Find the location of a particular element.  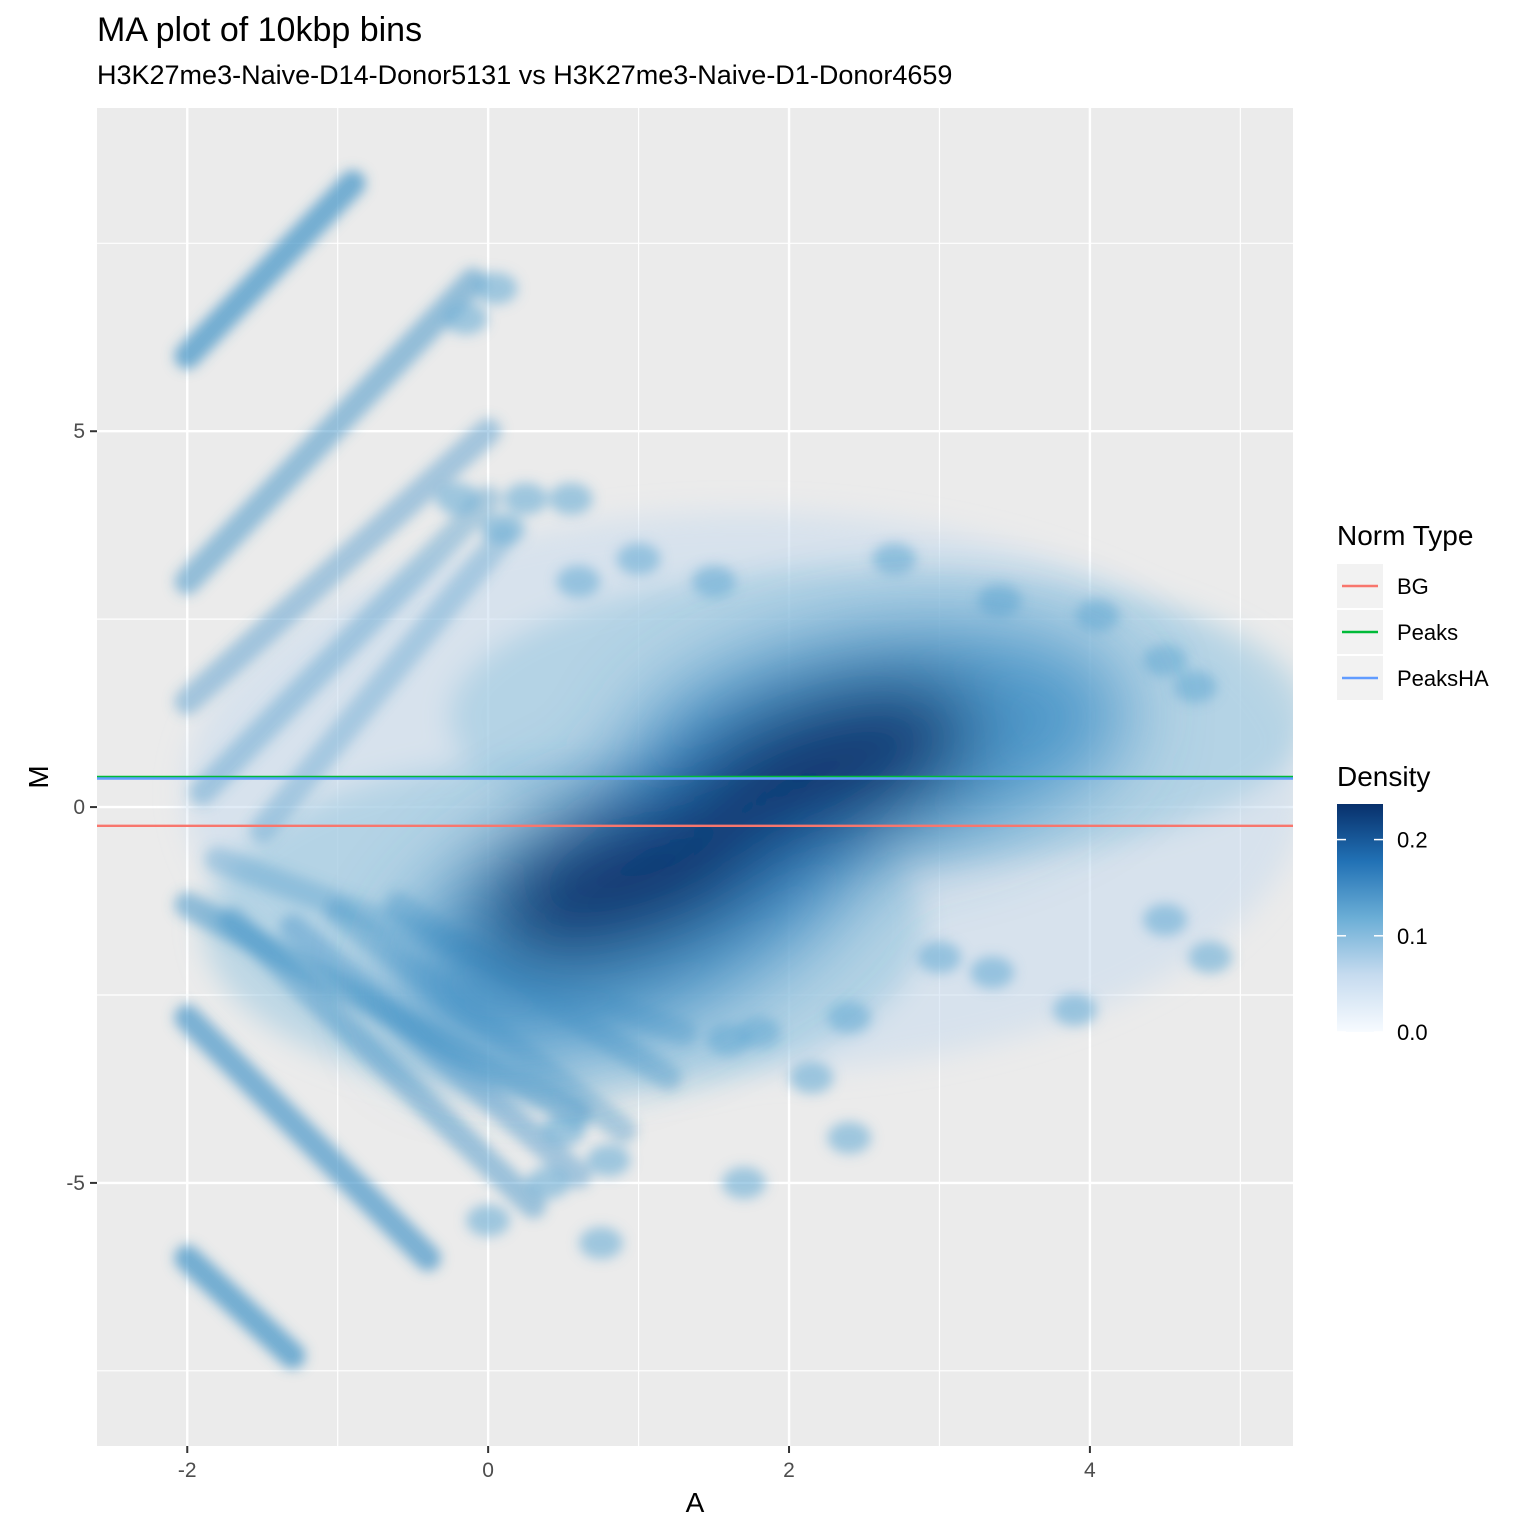

x-tick-label: 4 is located at coordinates (1090, 1470).